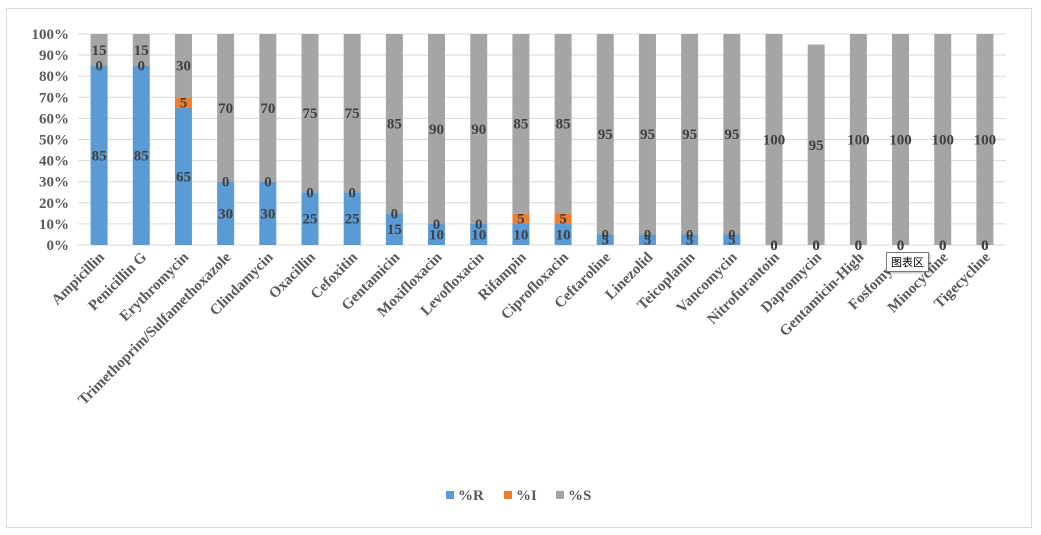 This screenshot has height=535, width=1041. I want to click on y-tick-label: 50%, so click(54, 141).